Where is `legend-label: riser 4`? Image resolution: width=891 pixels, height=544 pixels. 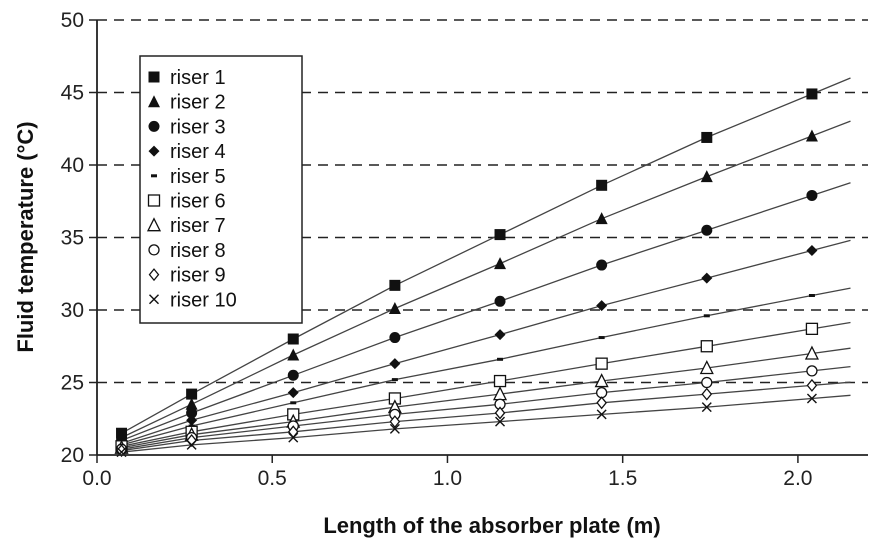
legend-label: riser 4 is located at coordinates (198, 152).